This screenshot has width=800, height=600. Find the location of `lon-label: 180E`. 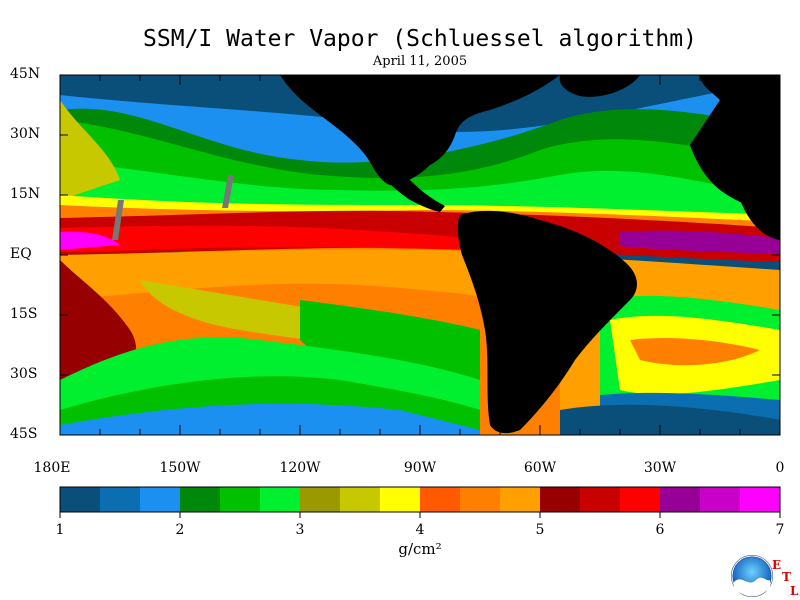

lon-label: 180E is located at coordinates (52, 468).